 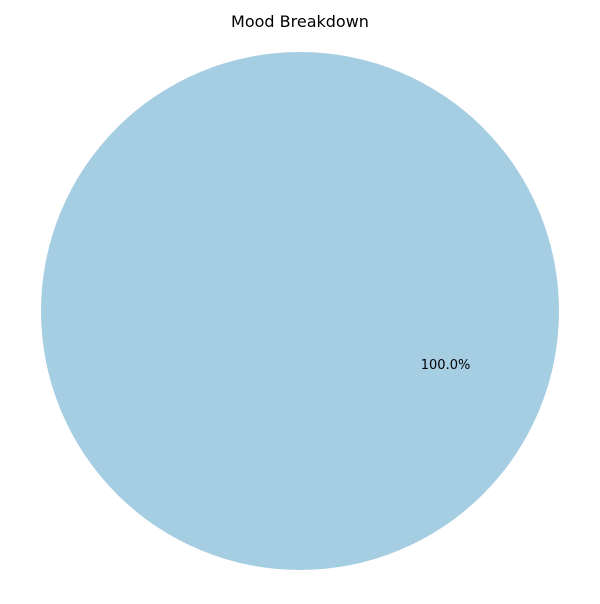 I want to click on pie-slice-label: 100.0%, so click(x=446, y=365).